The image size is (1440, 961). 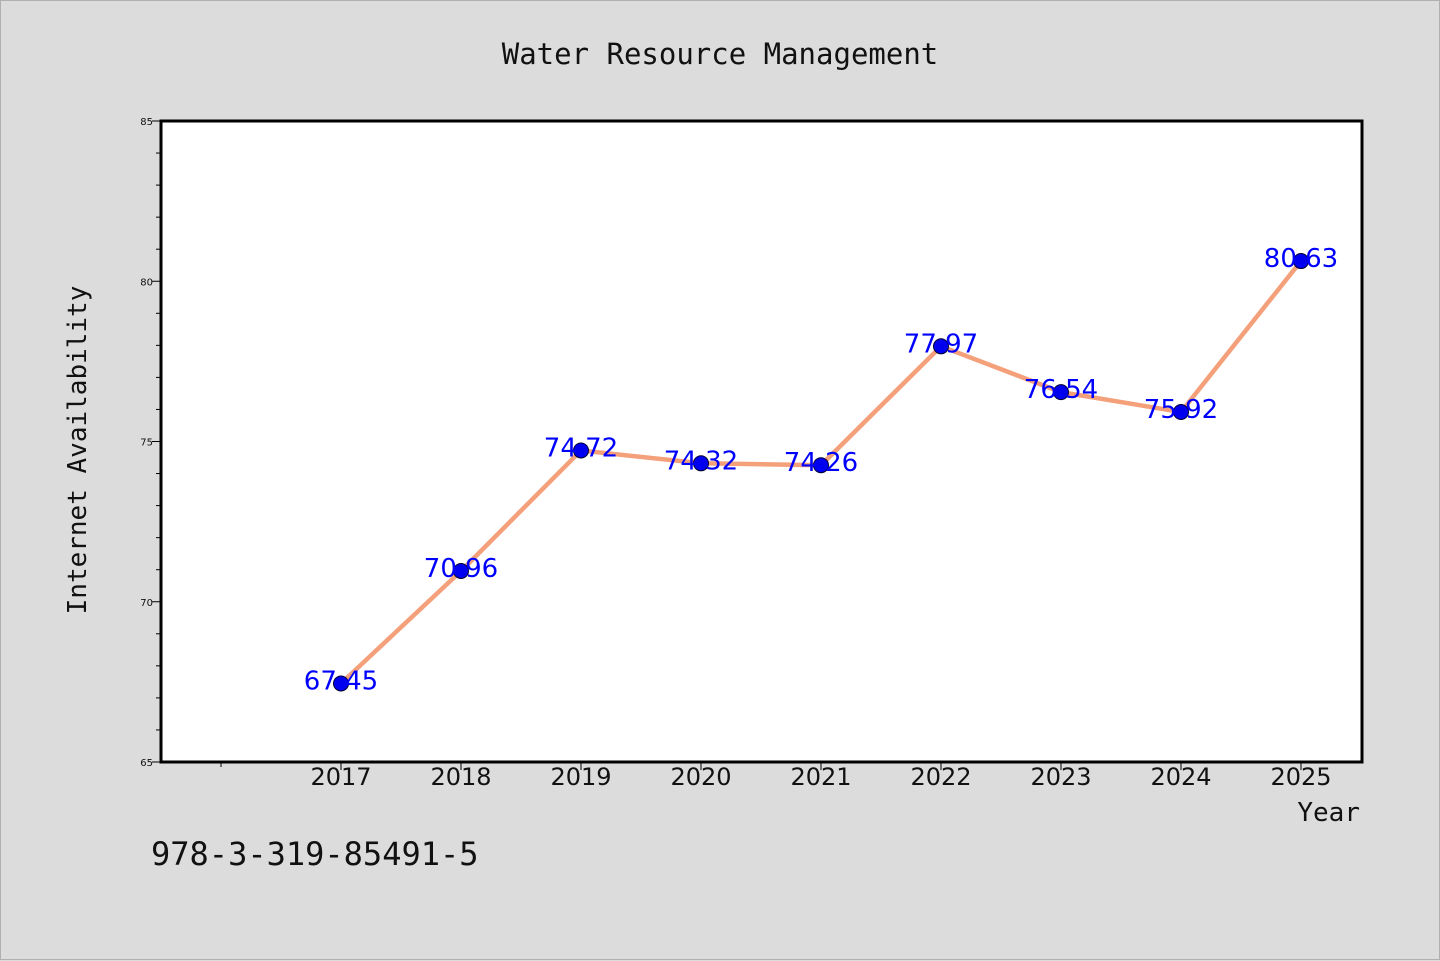 I want to click on data-label: 75.92, so click(x=1181, y=410).